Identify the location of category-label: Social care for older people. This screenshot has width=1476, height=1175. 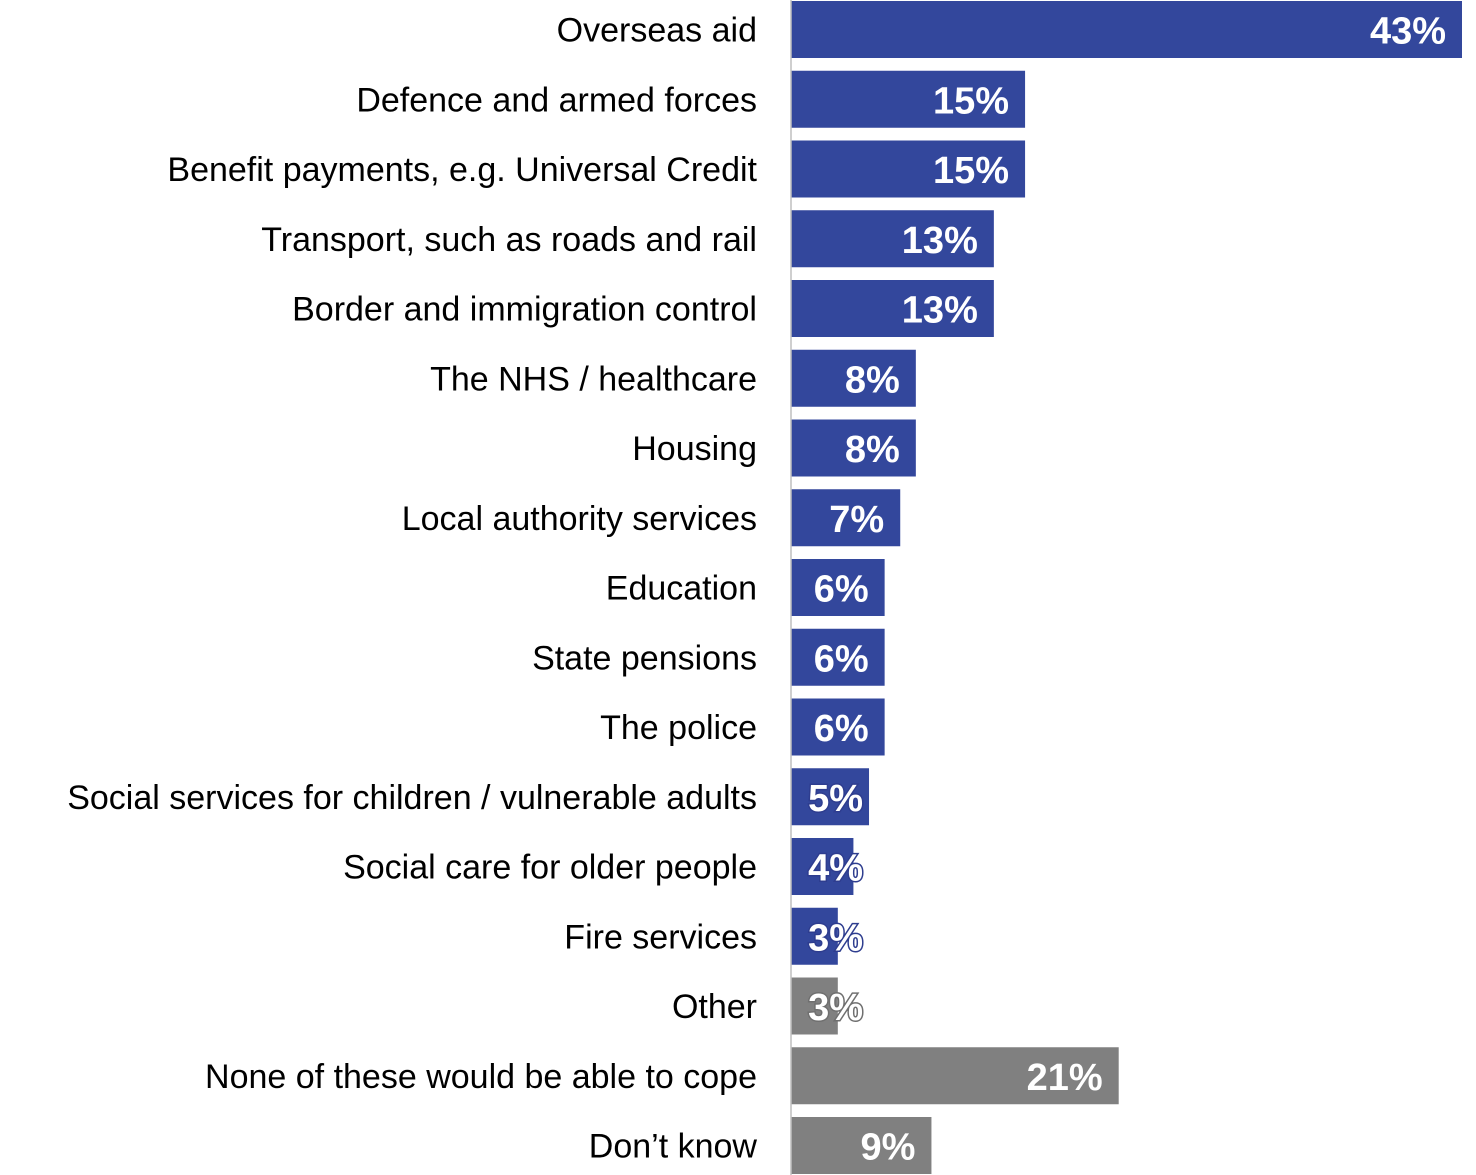
(550, 868).